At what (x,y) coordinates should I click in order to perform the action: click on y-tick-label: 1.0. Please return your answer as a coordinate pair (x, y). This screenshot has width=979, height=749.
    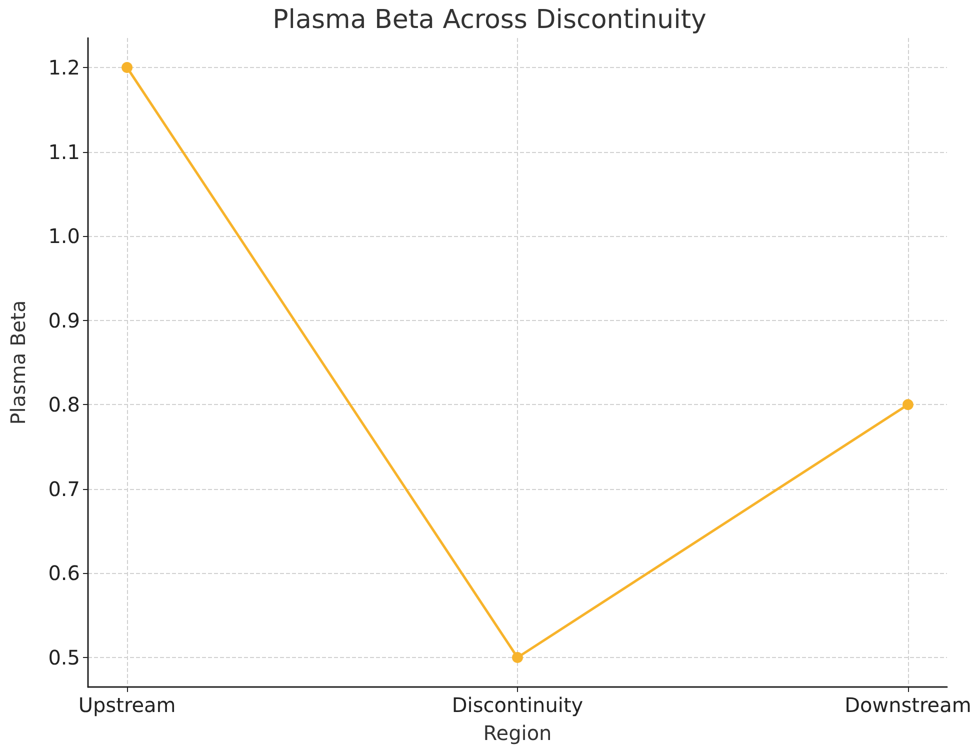
    Looking at the image, I should click on (64, 236).